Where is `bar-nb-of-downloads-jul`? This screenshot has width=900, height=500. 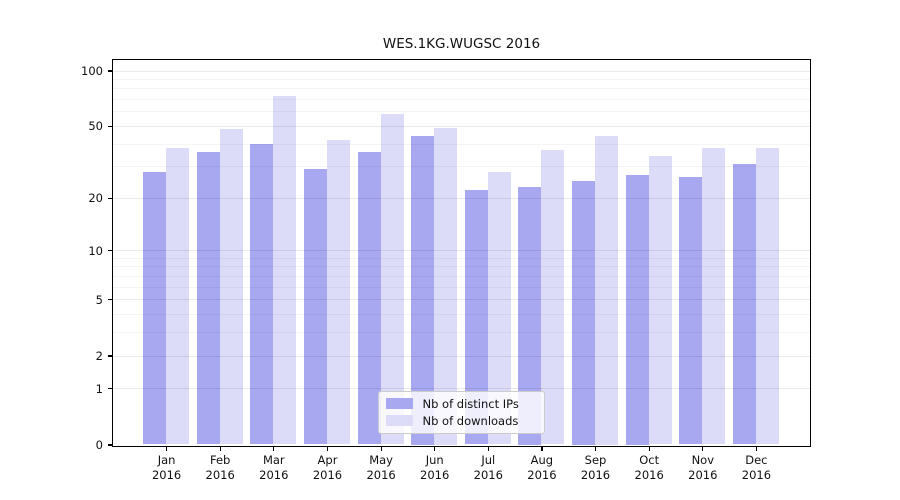
bar-nb-of-downloads-jul is located at coordinates (499, 308).